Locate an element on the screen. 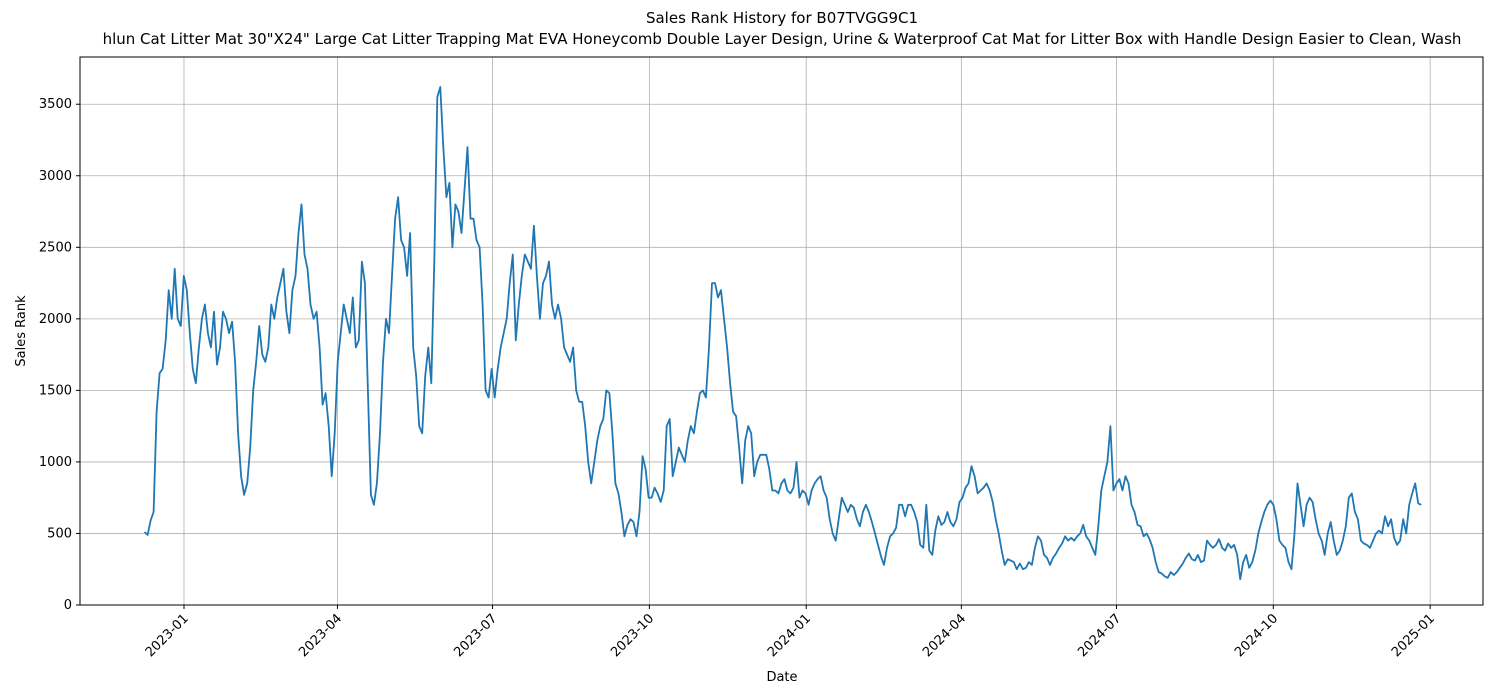  x-axis-label: Date is located at coordinates (781, 677).